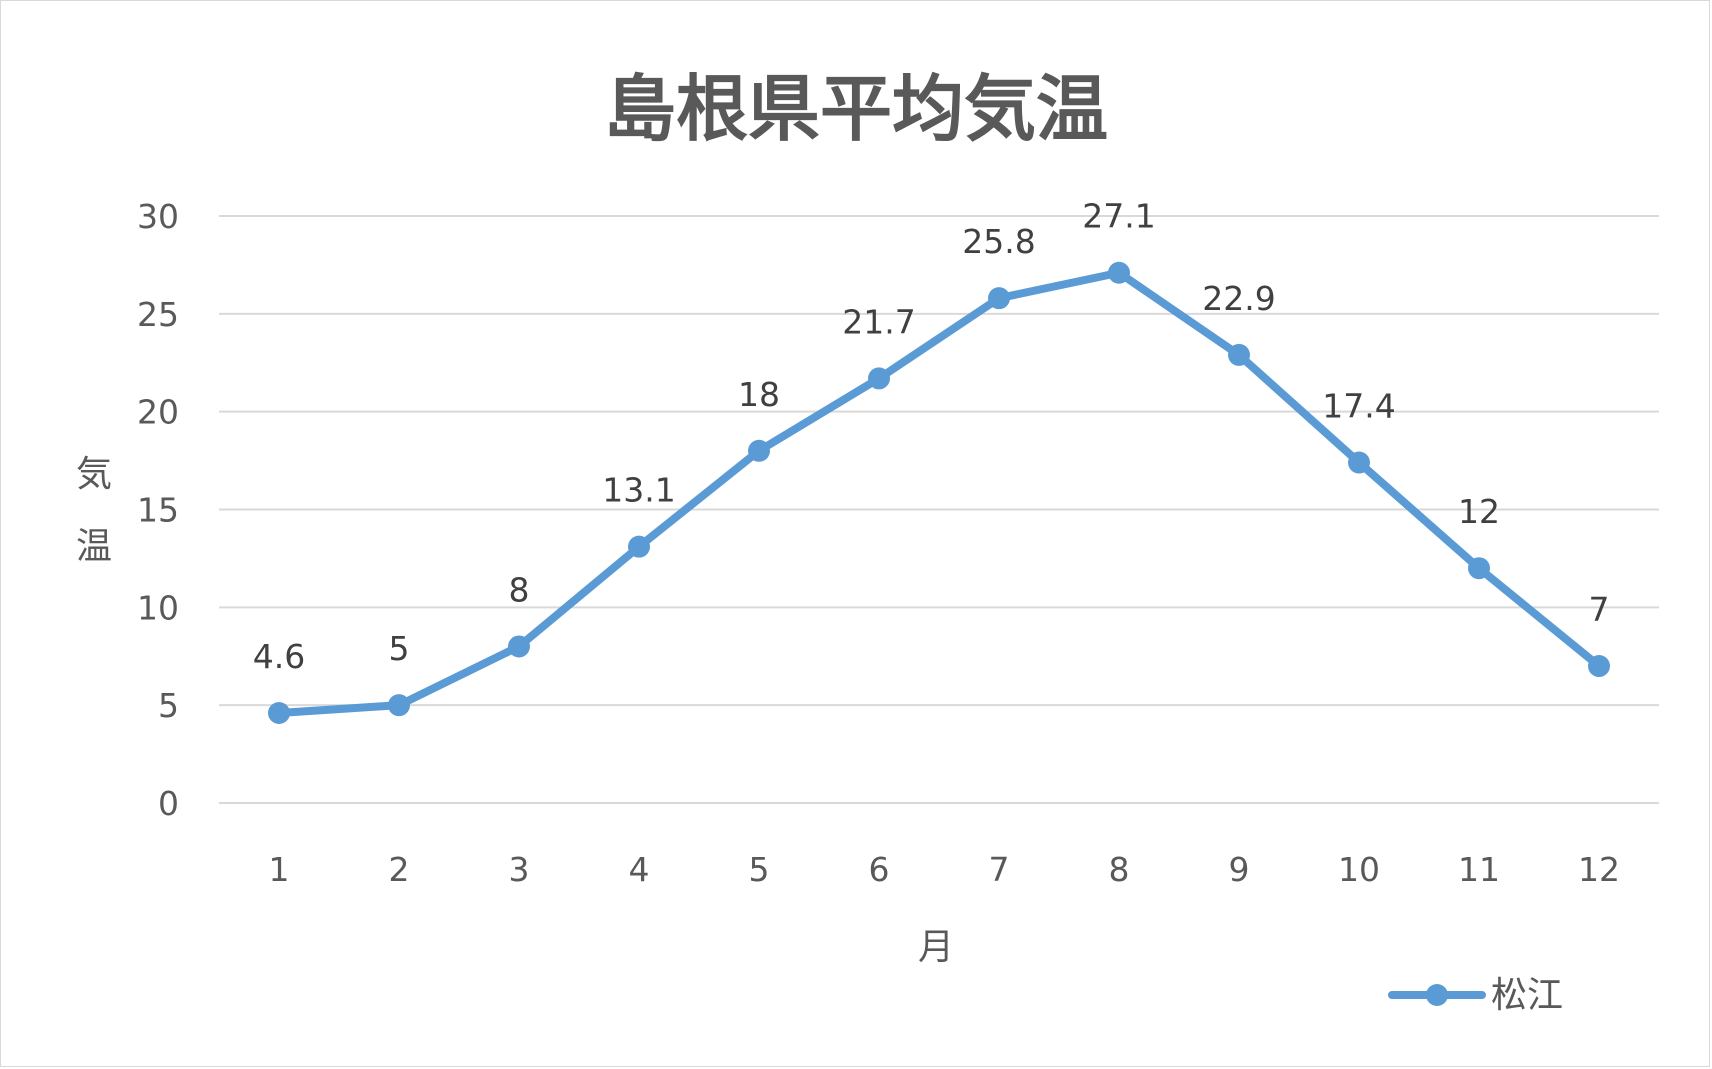  What do you see at coordinates (1479, 869) in the screenshot?
I see `x-tick-label: 11` at bounding box center [1479, 869].